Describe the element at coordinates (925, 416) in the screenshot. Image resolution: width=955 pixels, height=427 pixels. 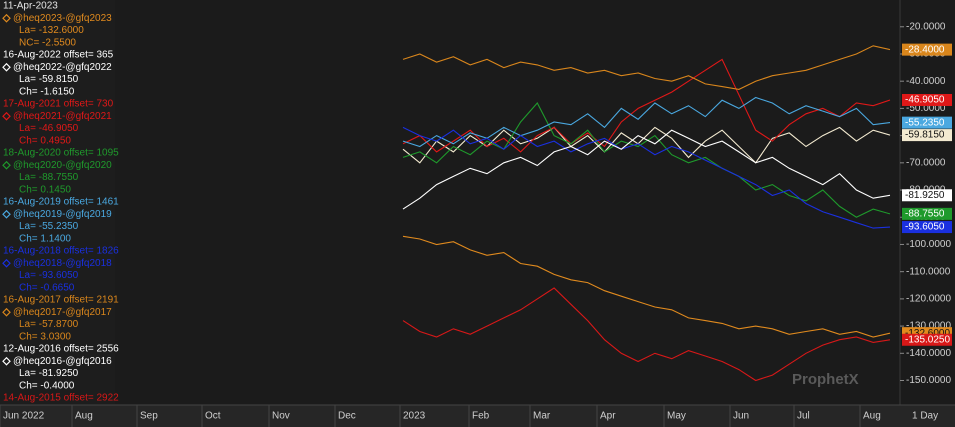
I see `interval-label: 1 Day` at that location.